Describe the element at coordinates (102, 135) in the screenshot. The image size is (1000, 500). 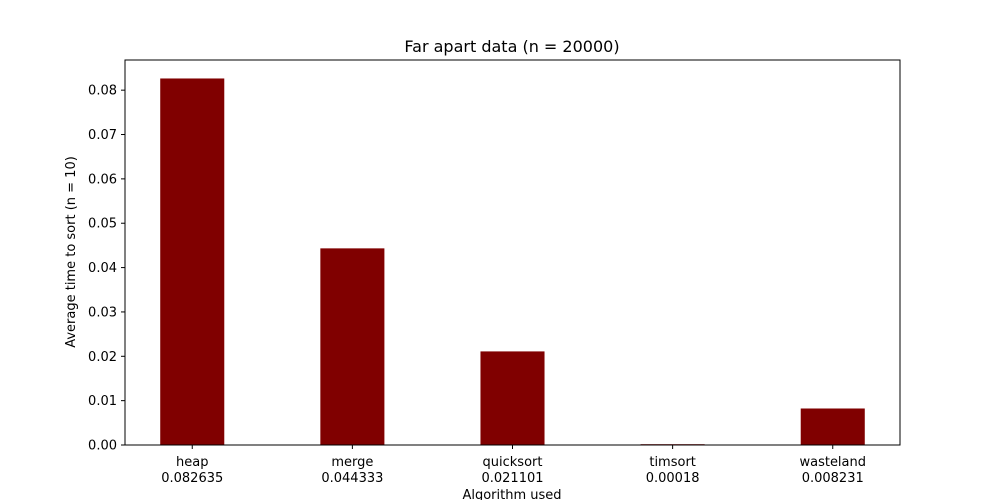
I see `y-tick-label: 0.07` at that location.